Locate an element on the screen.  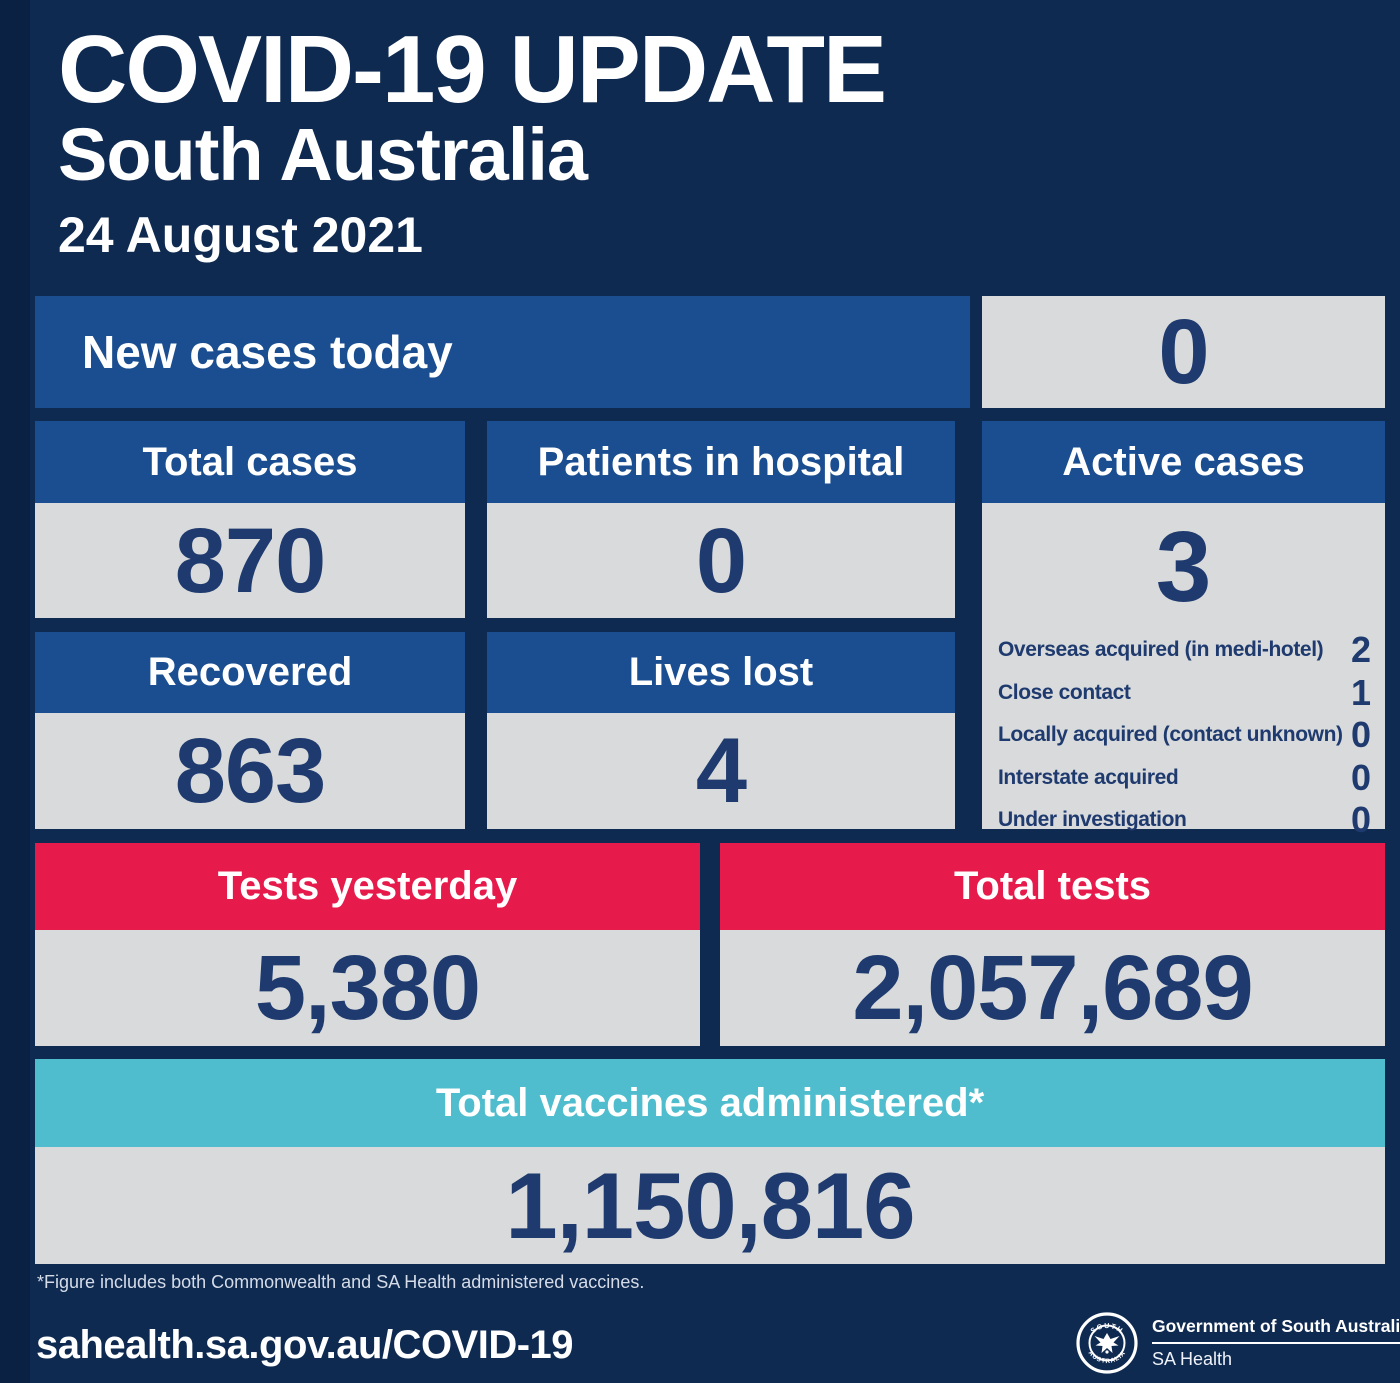
active-cases-label: Active cases is located at coordinates (1183, 461).